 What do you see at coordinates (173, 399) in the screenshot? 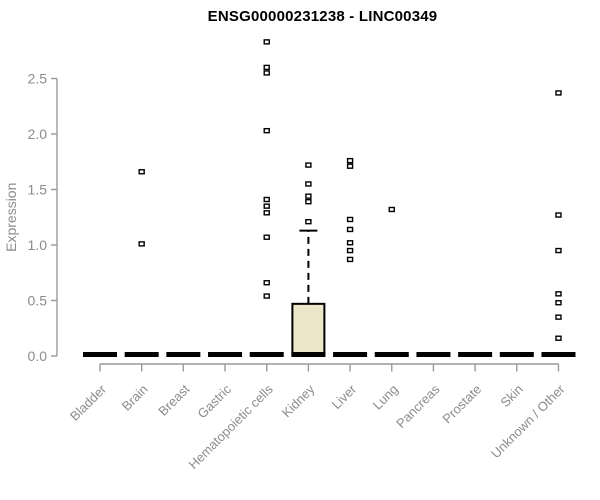
I see `x-tick-label: Breast` at bounding box center [173, 399].